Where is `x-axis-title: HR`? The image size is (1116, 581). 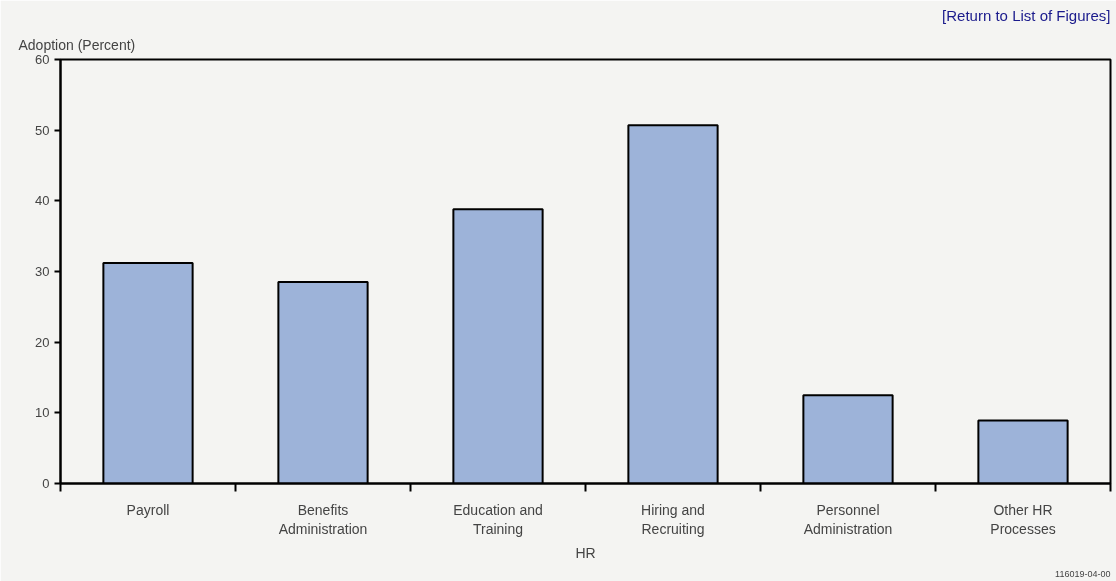 x-axis-title: HR is located at coordinates (585, 552).